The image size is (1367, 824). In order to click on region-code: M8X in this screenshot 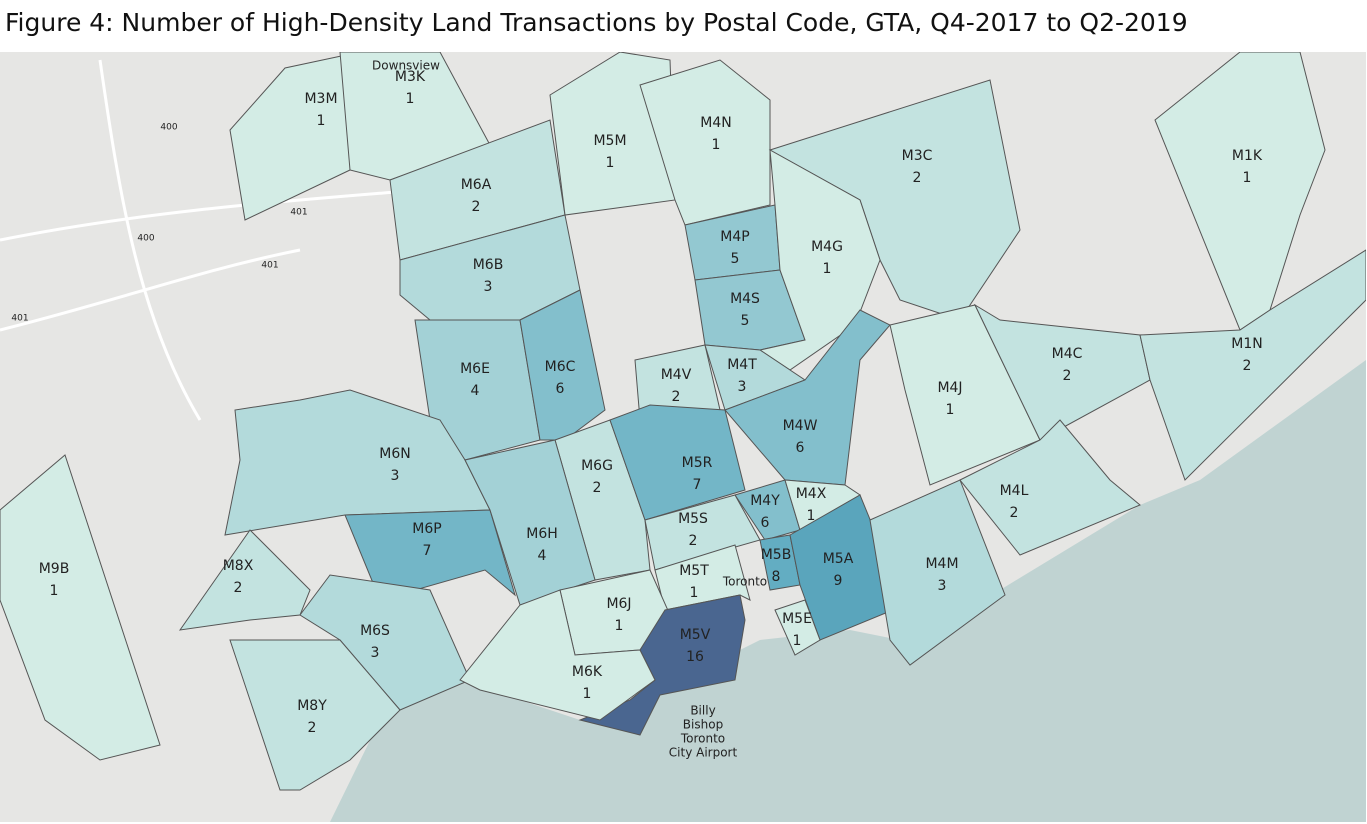, I will do `click(238, 566)`.